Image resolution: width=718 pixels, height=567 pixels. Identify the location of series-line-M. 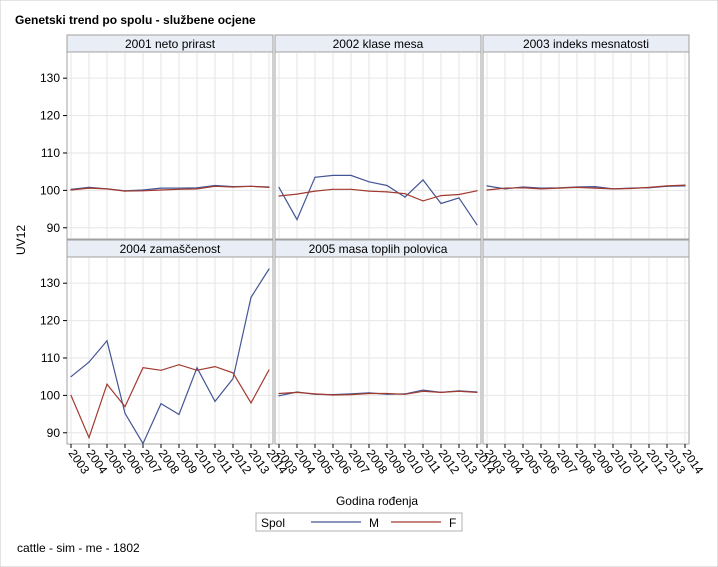
(378, 200).